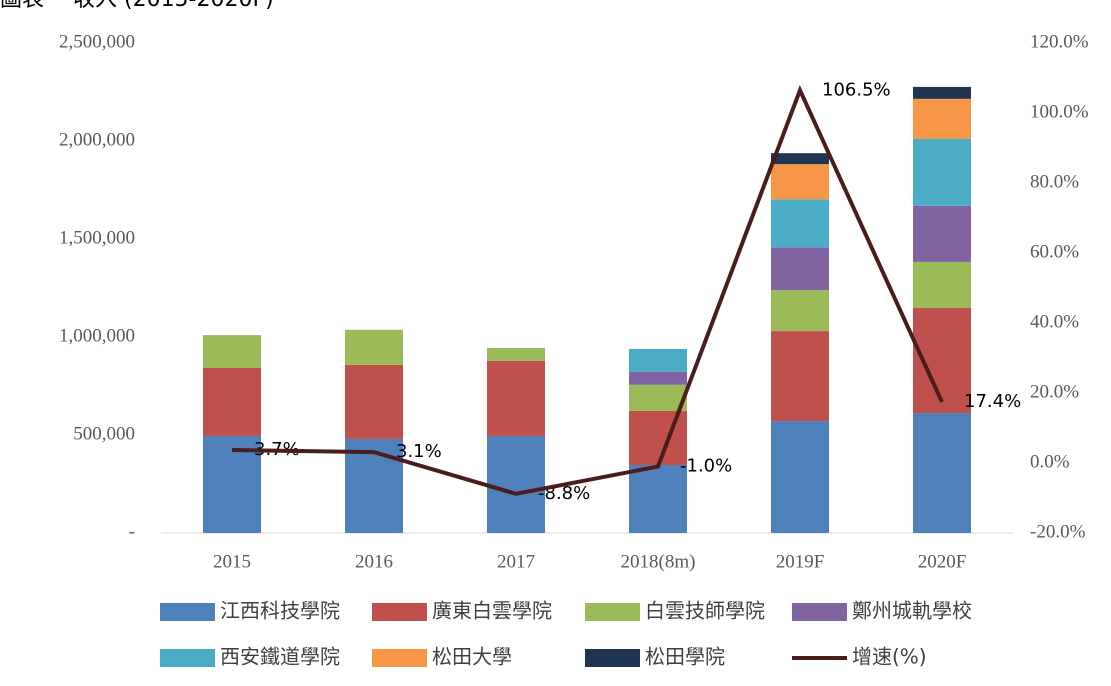 The width and height of the screenshot is (1111, 686). What do you see at coordinates (419, 451) in the screenshot?
I see `data-label: 3.1%` at bounding box center [419, 451].